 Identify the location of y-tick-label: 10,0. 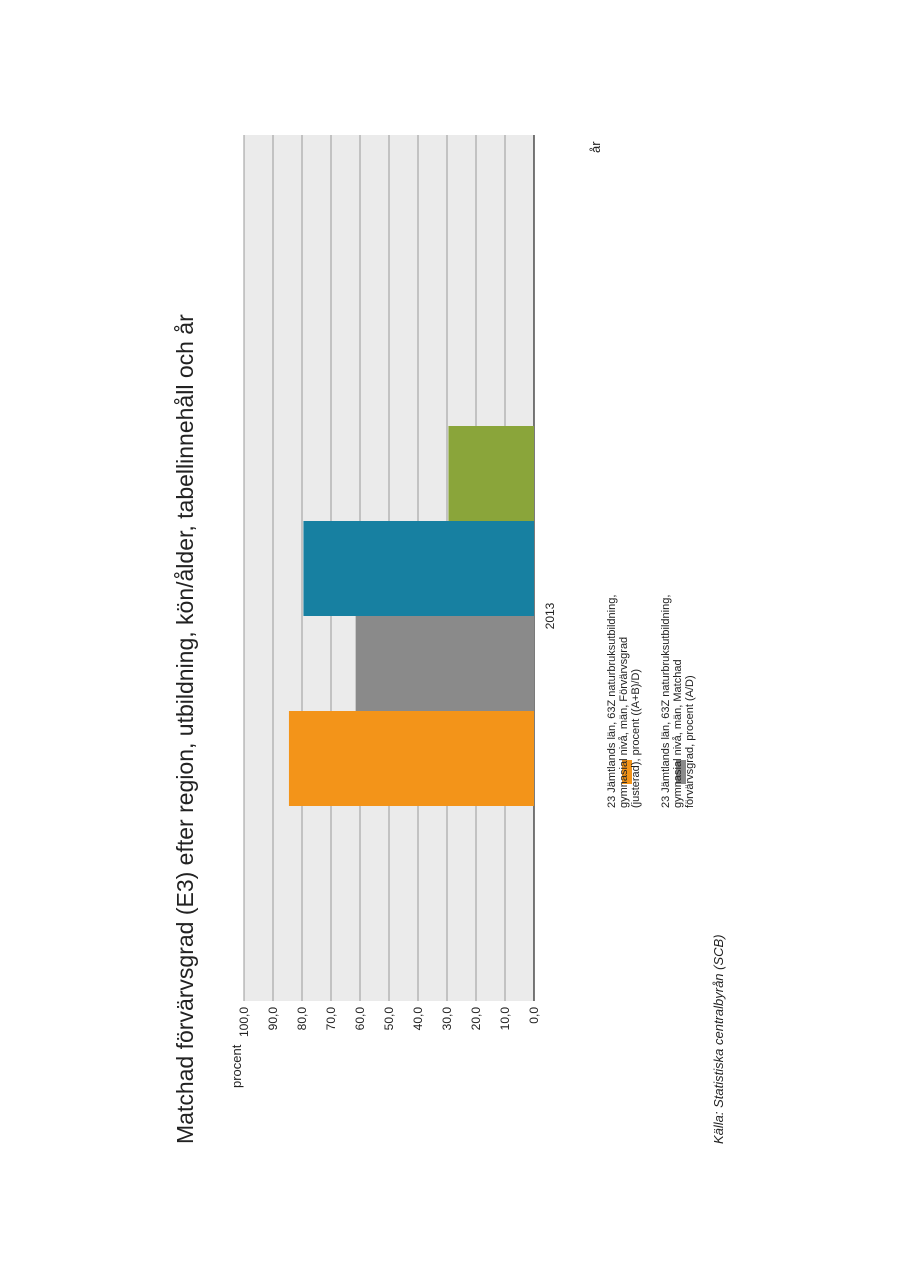
(505, 1019).